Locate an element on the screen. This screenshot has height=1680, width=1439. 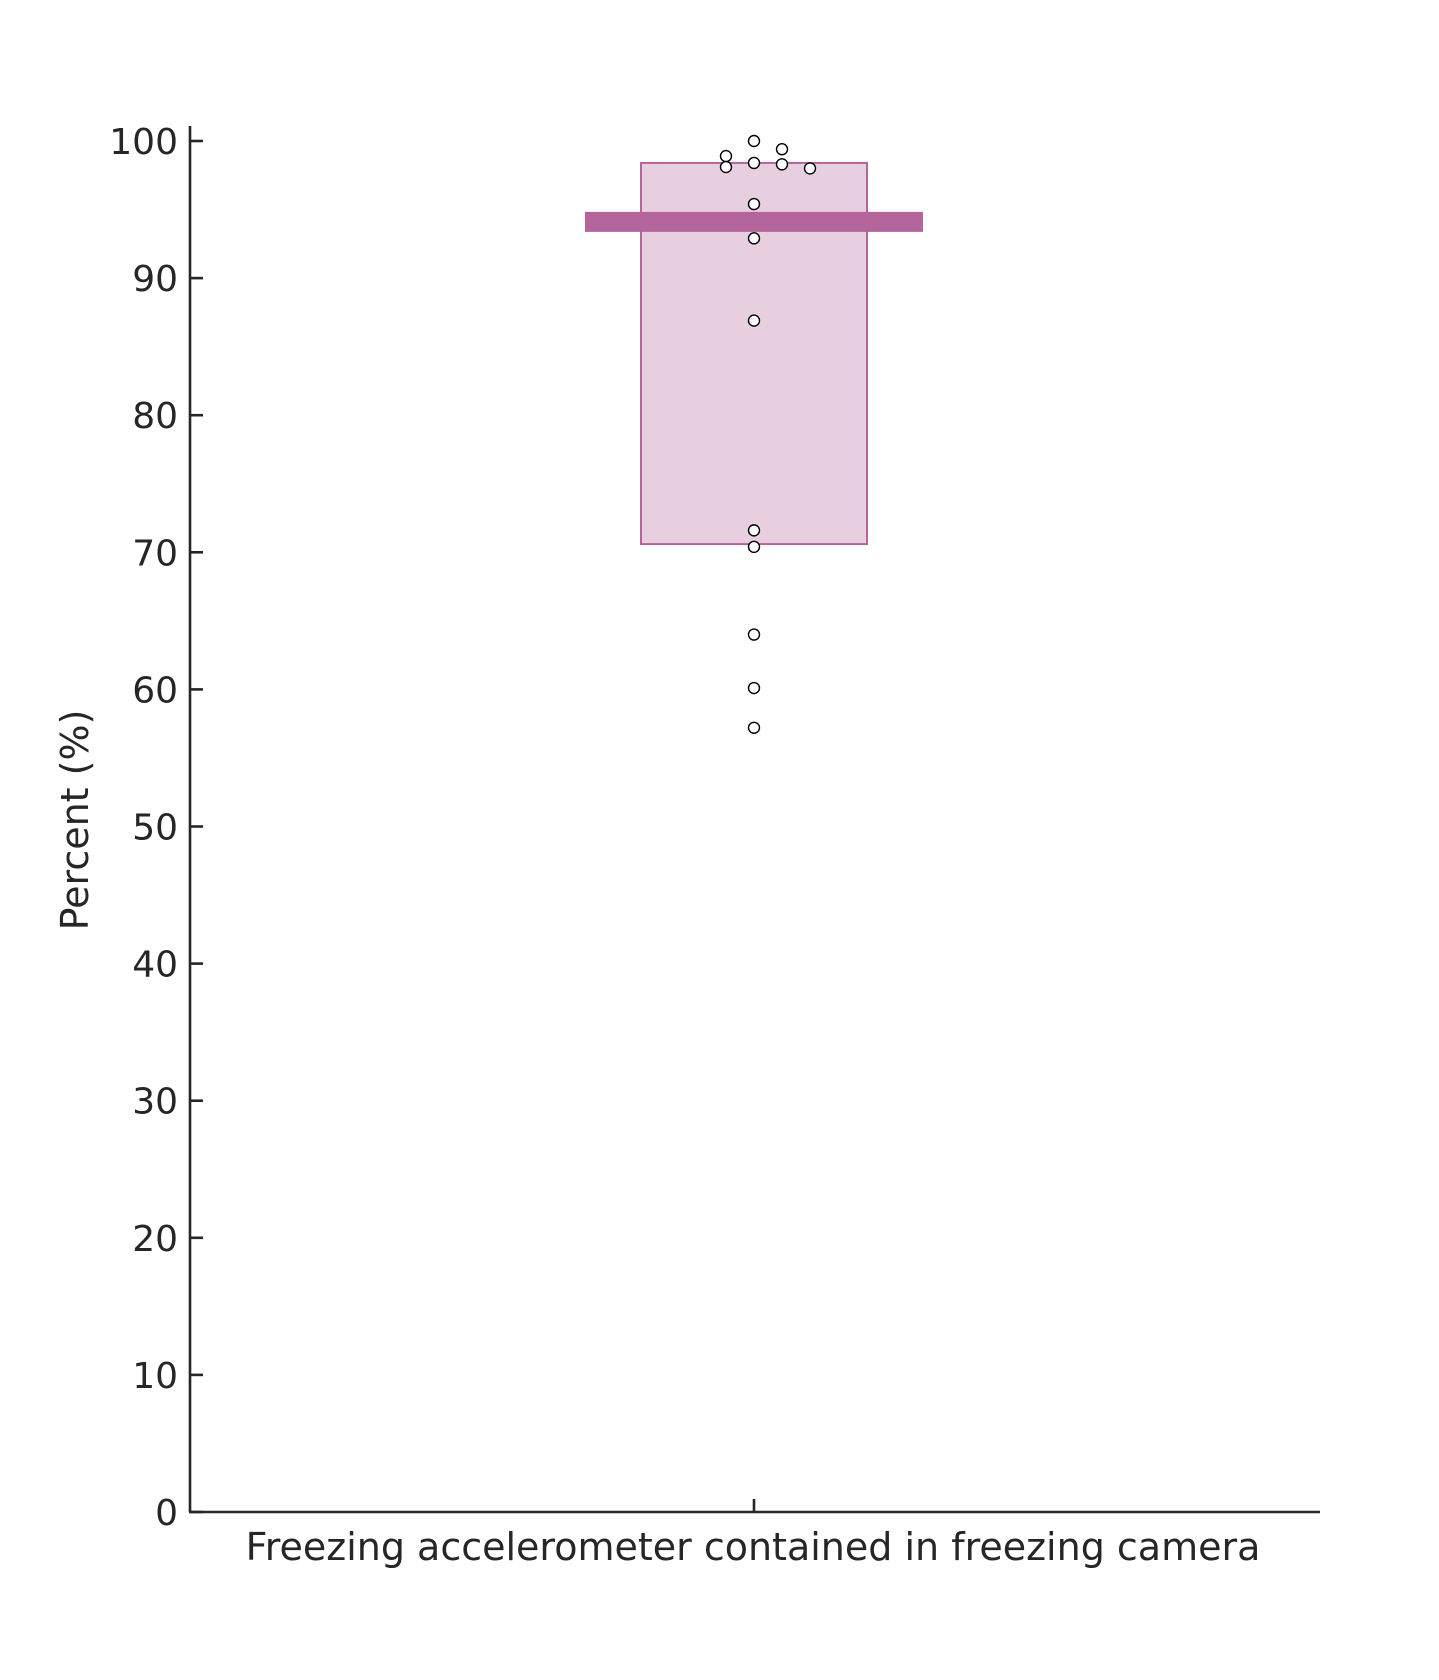
median-bar is located at coordinates (754, 221).